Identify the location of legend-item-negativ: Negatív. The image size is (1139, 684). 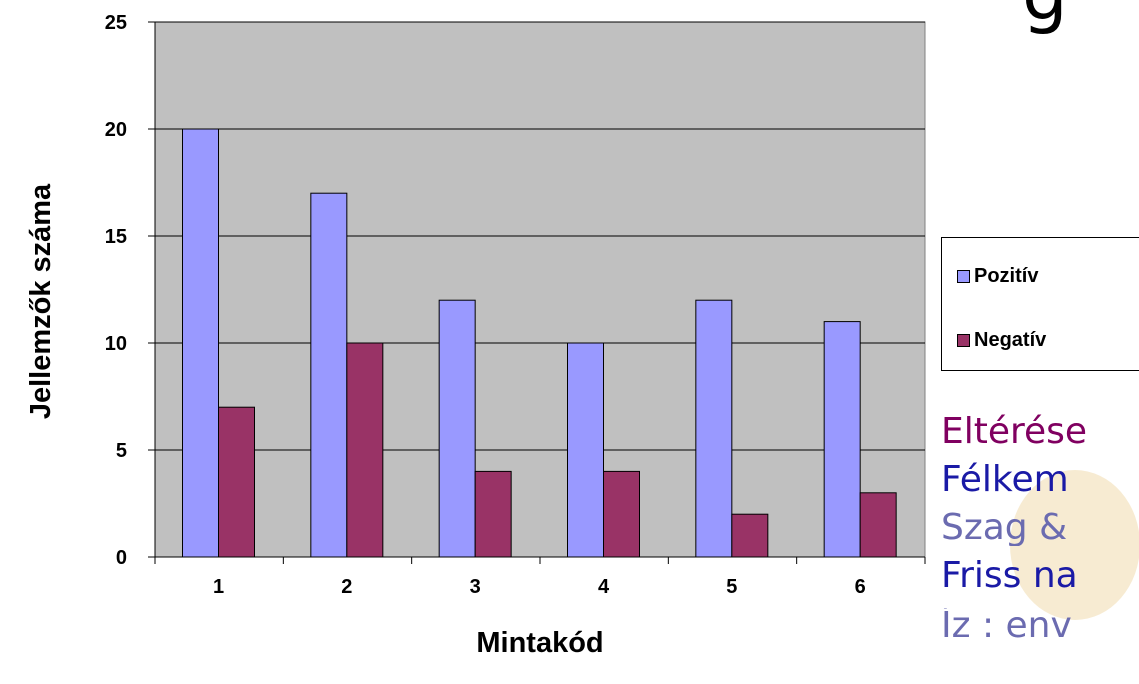
(1001, 340).